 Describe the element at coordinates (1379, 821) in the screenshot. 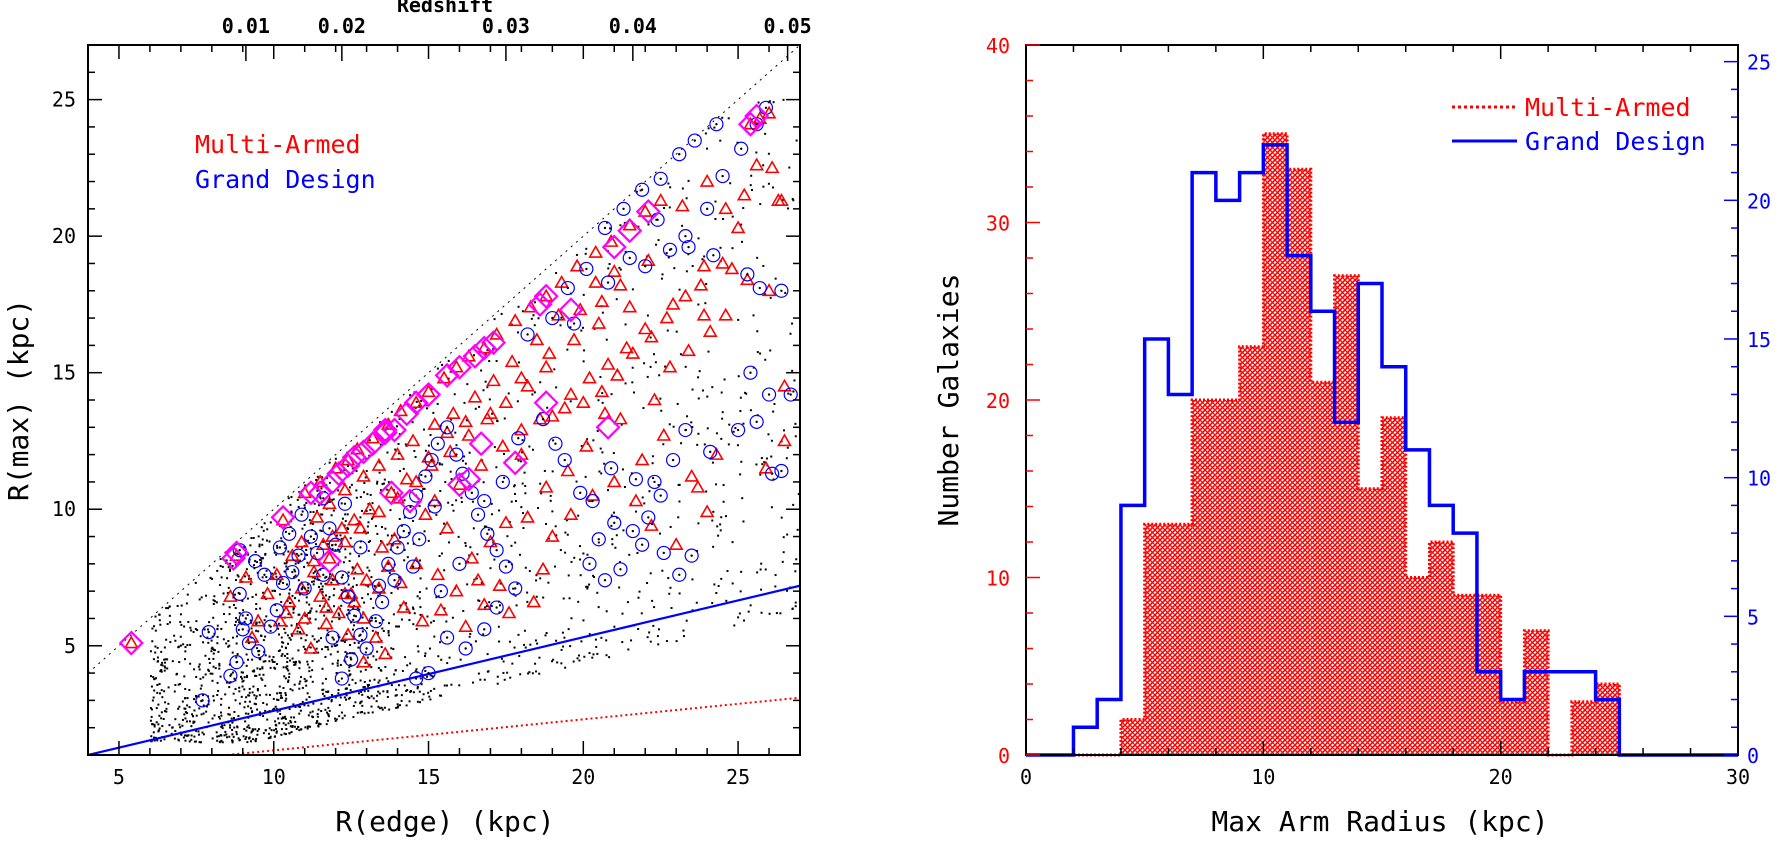

I see `hist-x-axis-title: Max Arm Radius (kpc)` at that location.